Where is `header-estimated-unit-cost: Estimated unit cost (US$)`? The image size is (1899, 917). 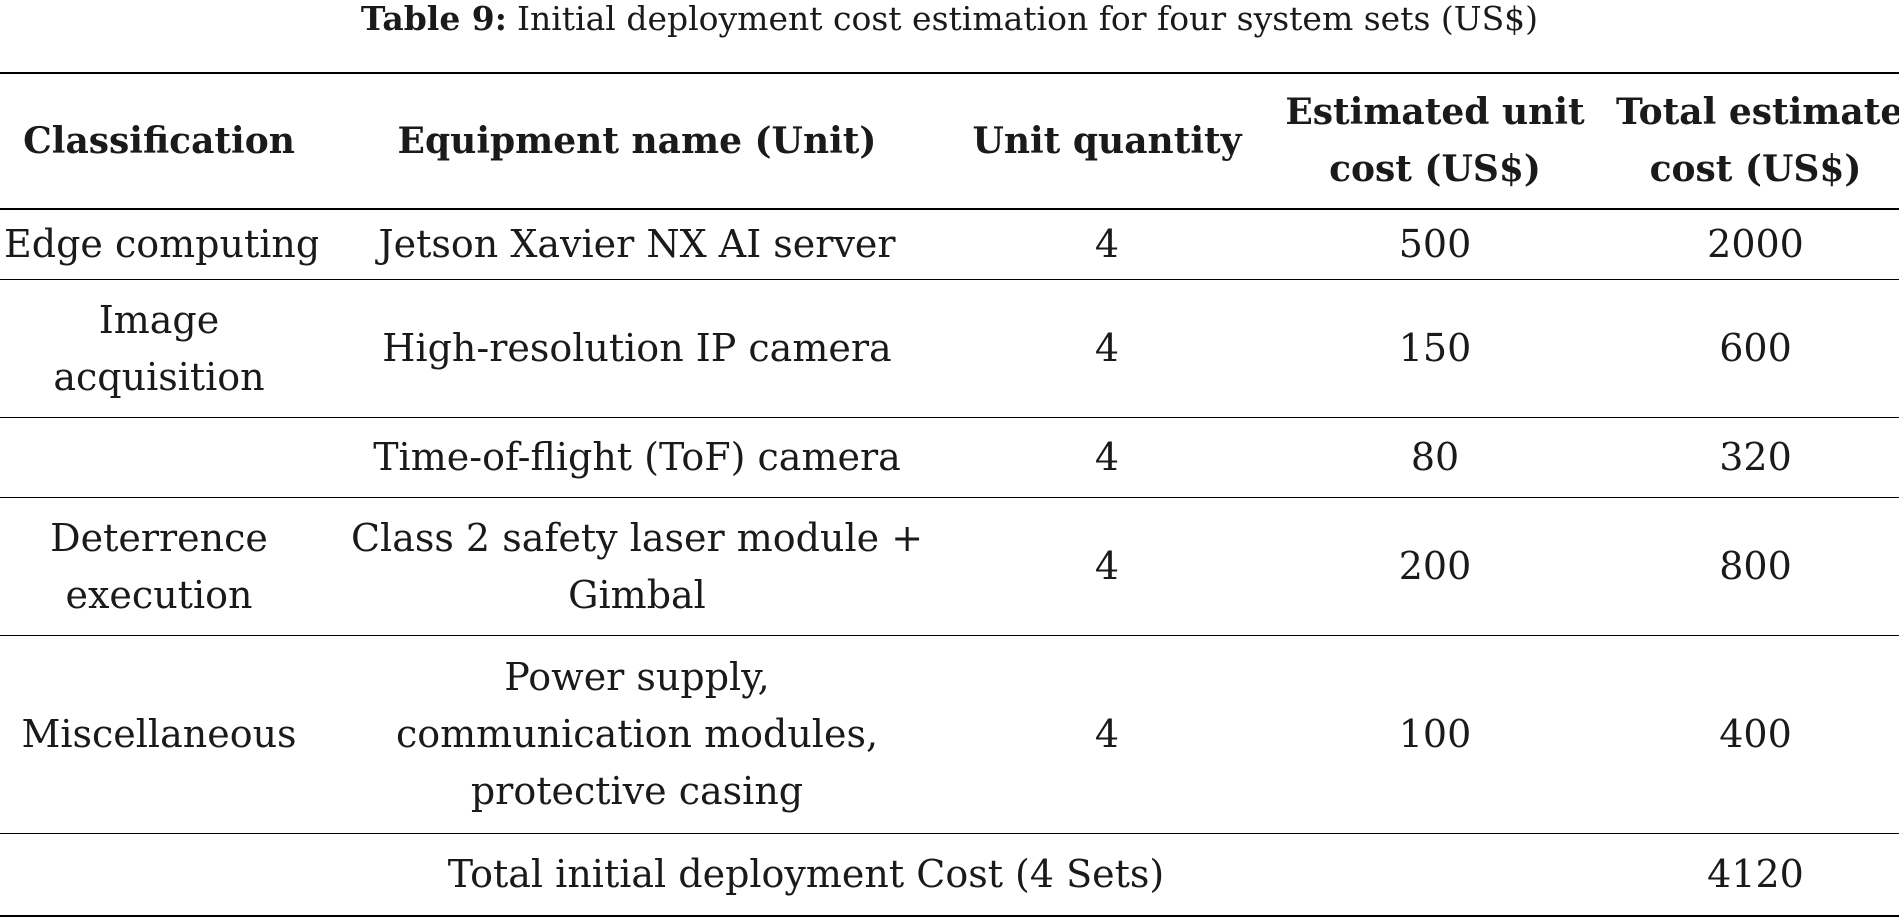 header-estimated-unit-cost: Estimated unit cost (US$) is located at coordinates (1435, 141).